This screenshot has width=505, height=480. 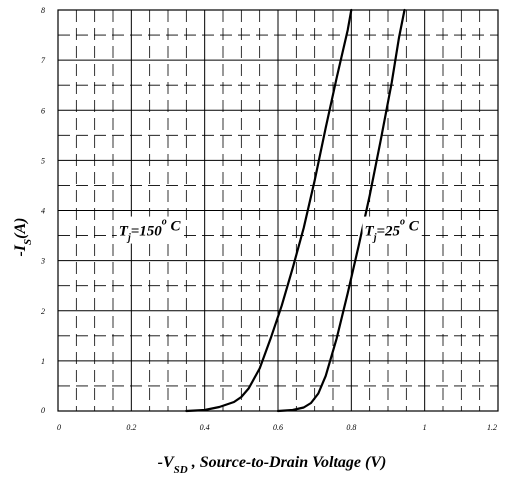 What do you see at coordinates (425, 427) in the screenshot?
I see `x-tick-label: 1` at bounding box center [425, 427].